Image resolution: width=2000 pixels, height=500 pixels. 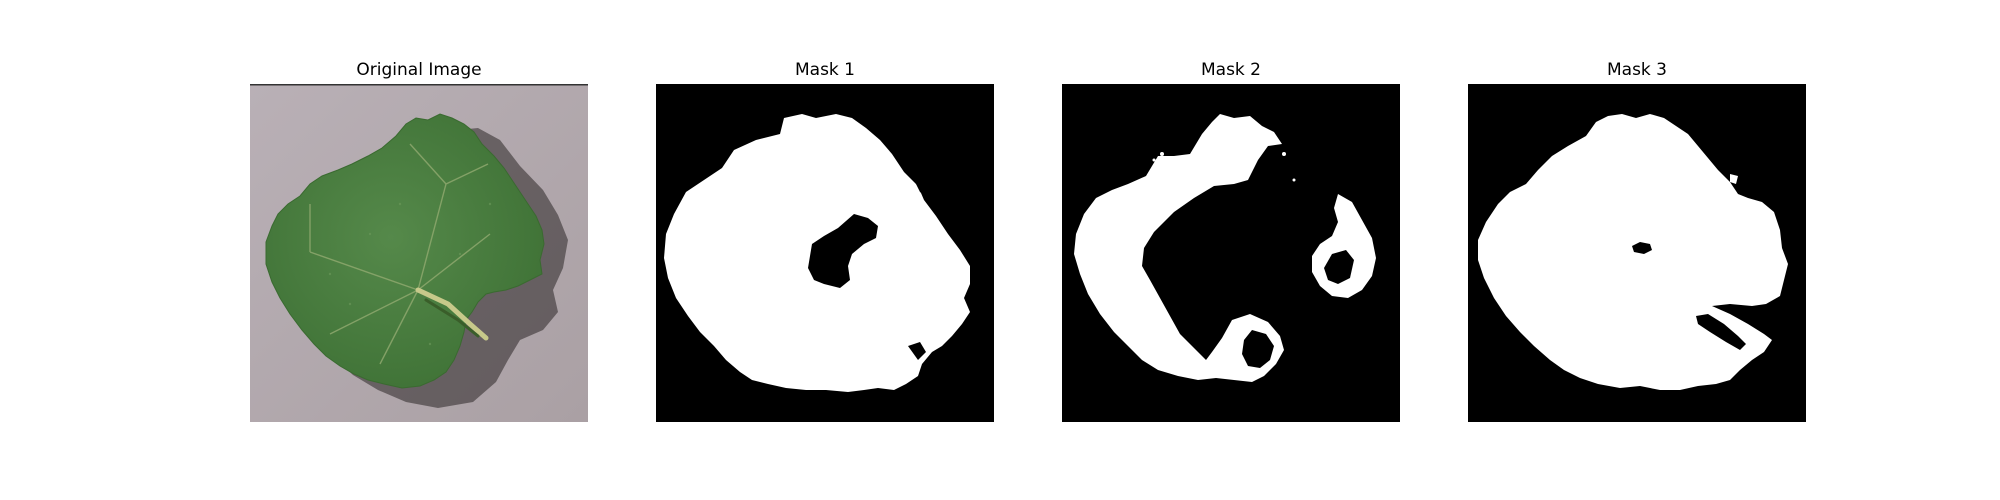 What do you see at coordinates (824, 70) in the screenshot?
I see `mask-1-title: Mask 1` at bounding box center [824, 70].